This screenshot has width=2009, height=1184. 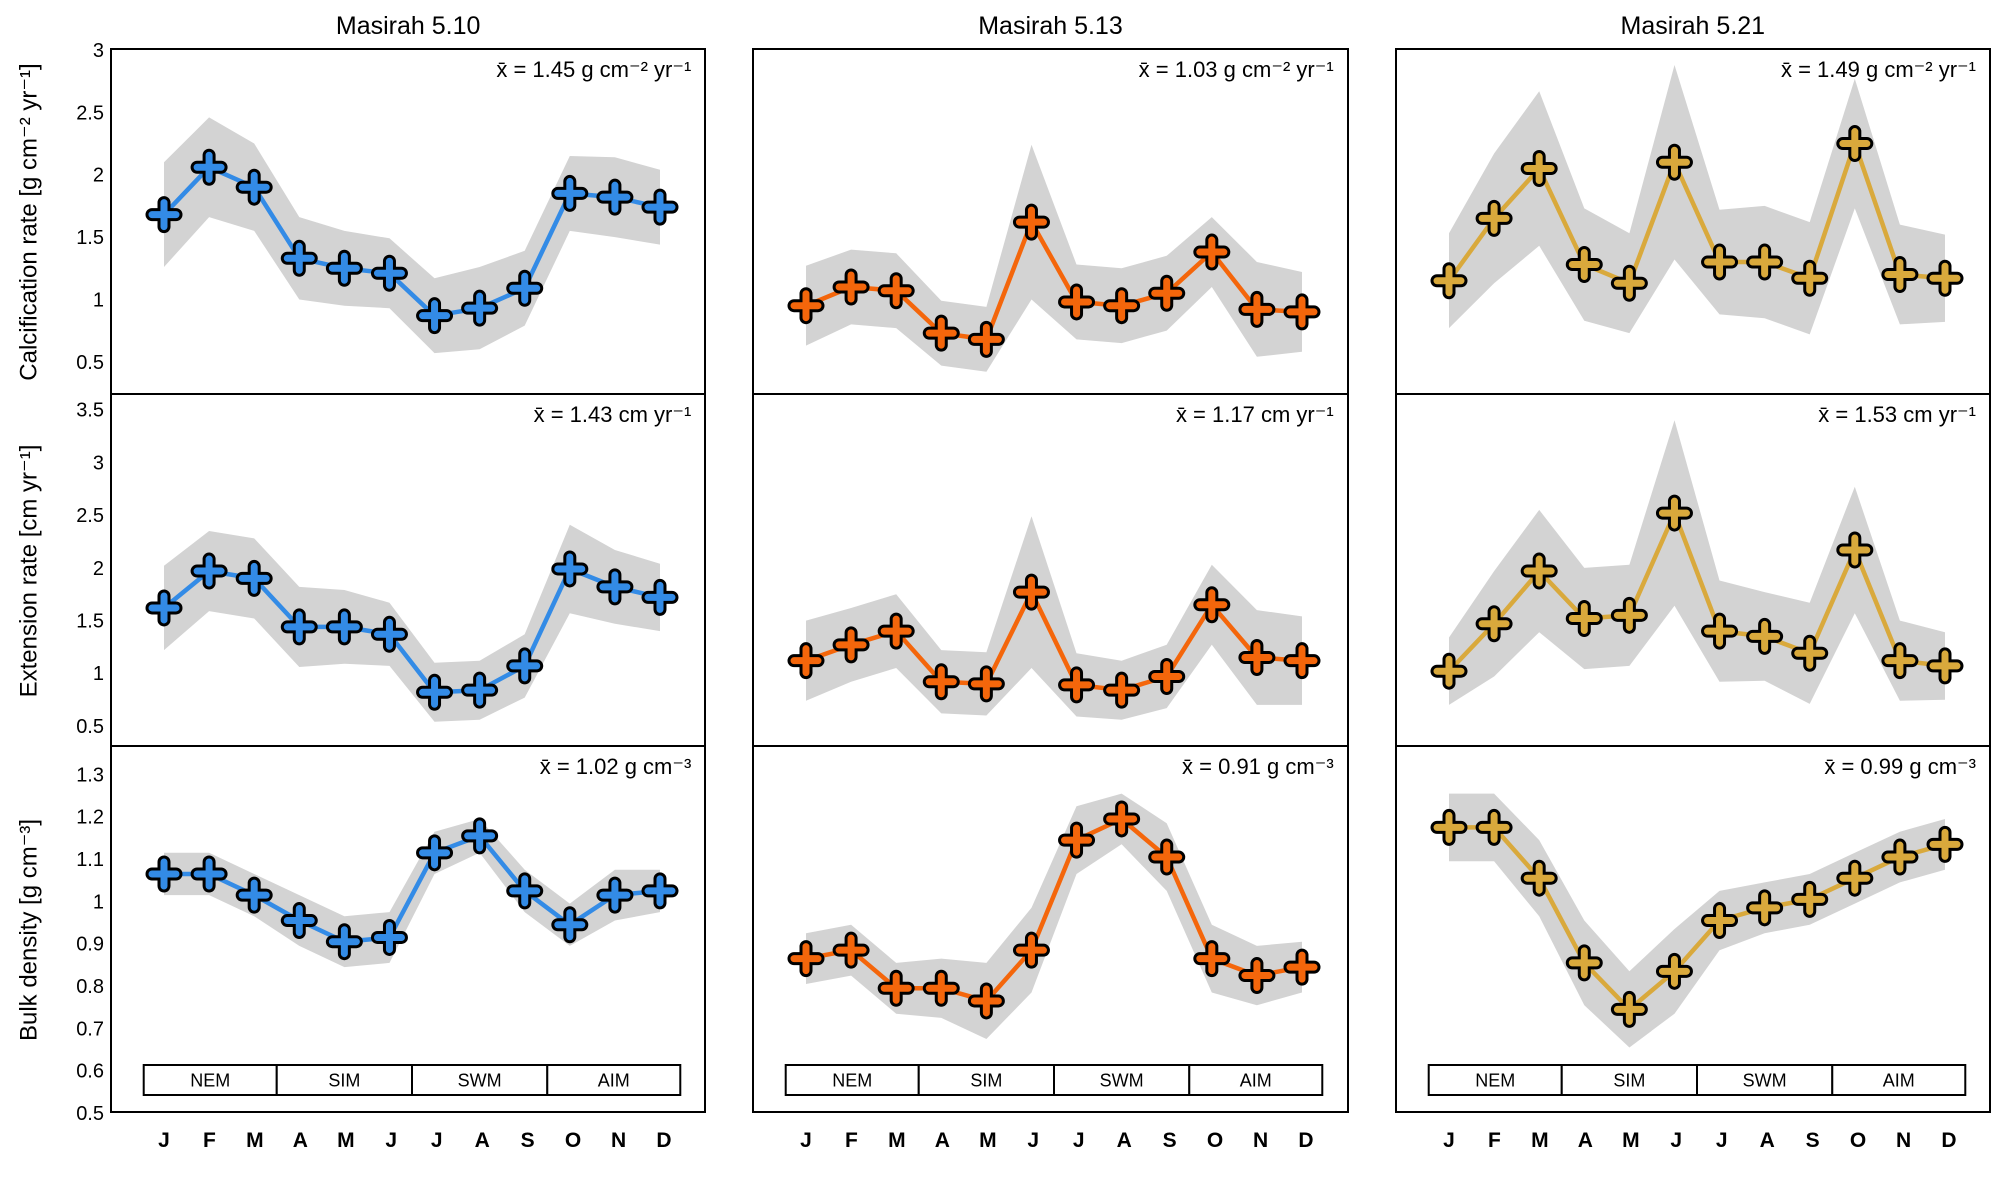 I want to click on column-title-text: Masirah 5.13, so click(x=1050, y=25).